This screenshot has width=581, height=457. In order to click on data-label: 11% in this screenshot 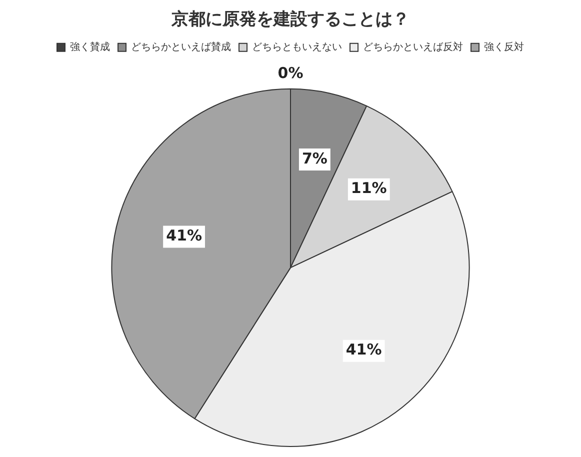, I will do `click(368, 188)`.